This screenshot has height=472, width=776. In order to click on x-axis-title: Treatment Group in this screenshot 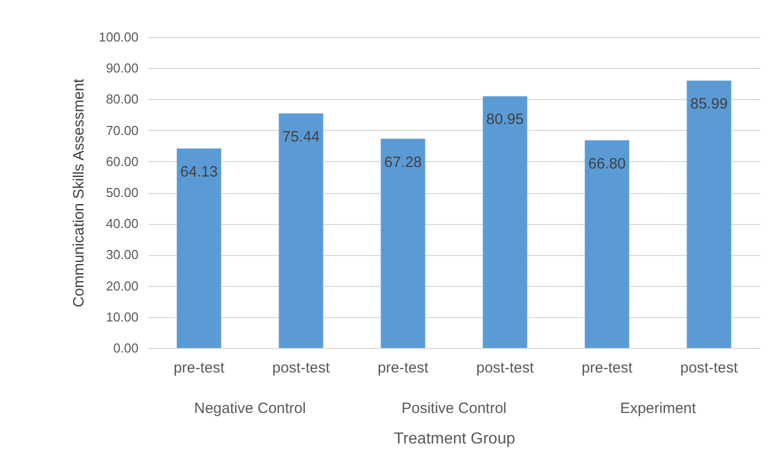, I will do `click(455, 439)`.